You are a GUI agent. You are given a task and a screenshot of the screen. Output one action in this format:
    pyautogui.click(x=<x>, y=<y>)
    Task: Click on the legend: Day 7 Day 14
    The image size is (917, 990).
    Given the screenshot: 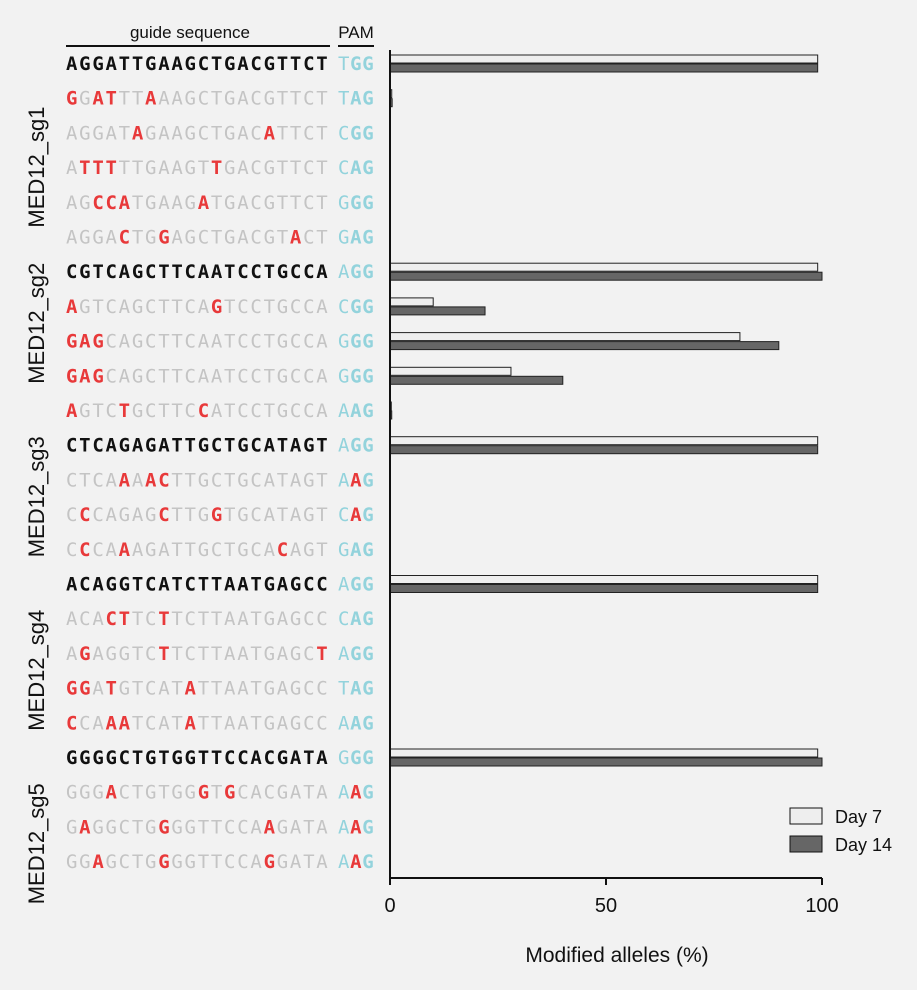 What is the action you would take?
    pyautogui.click(x=840, y=831)
    